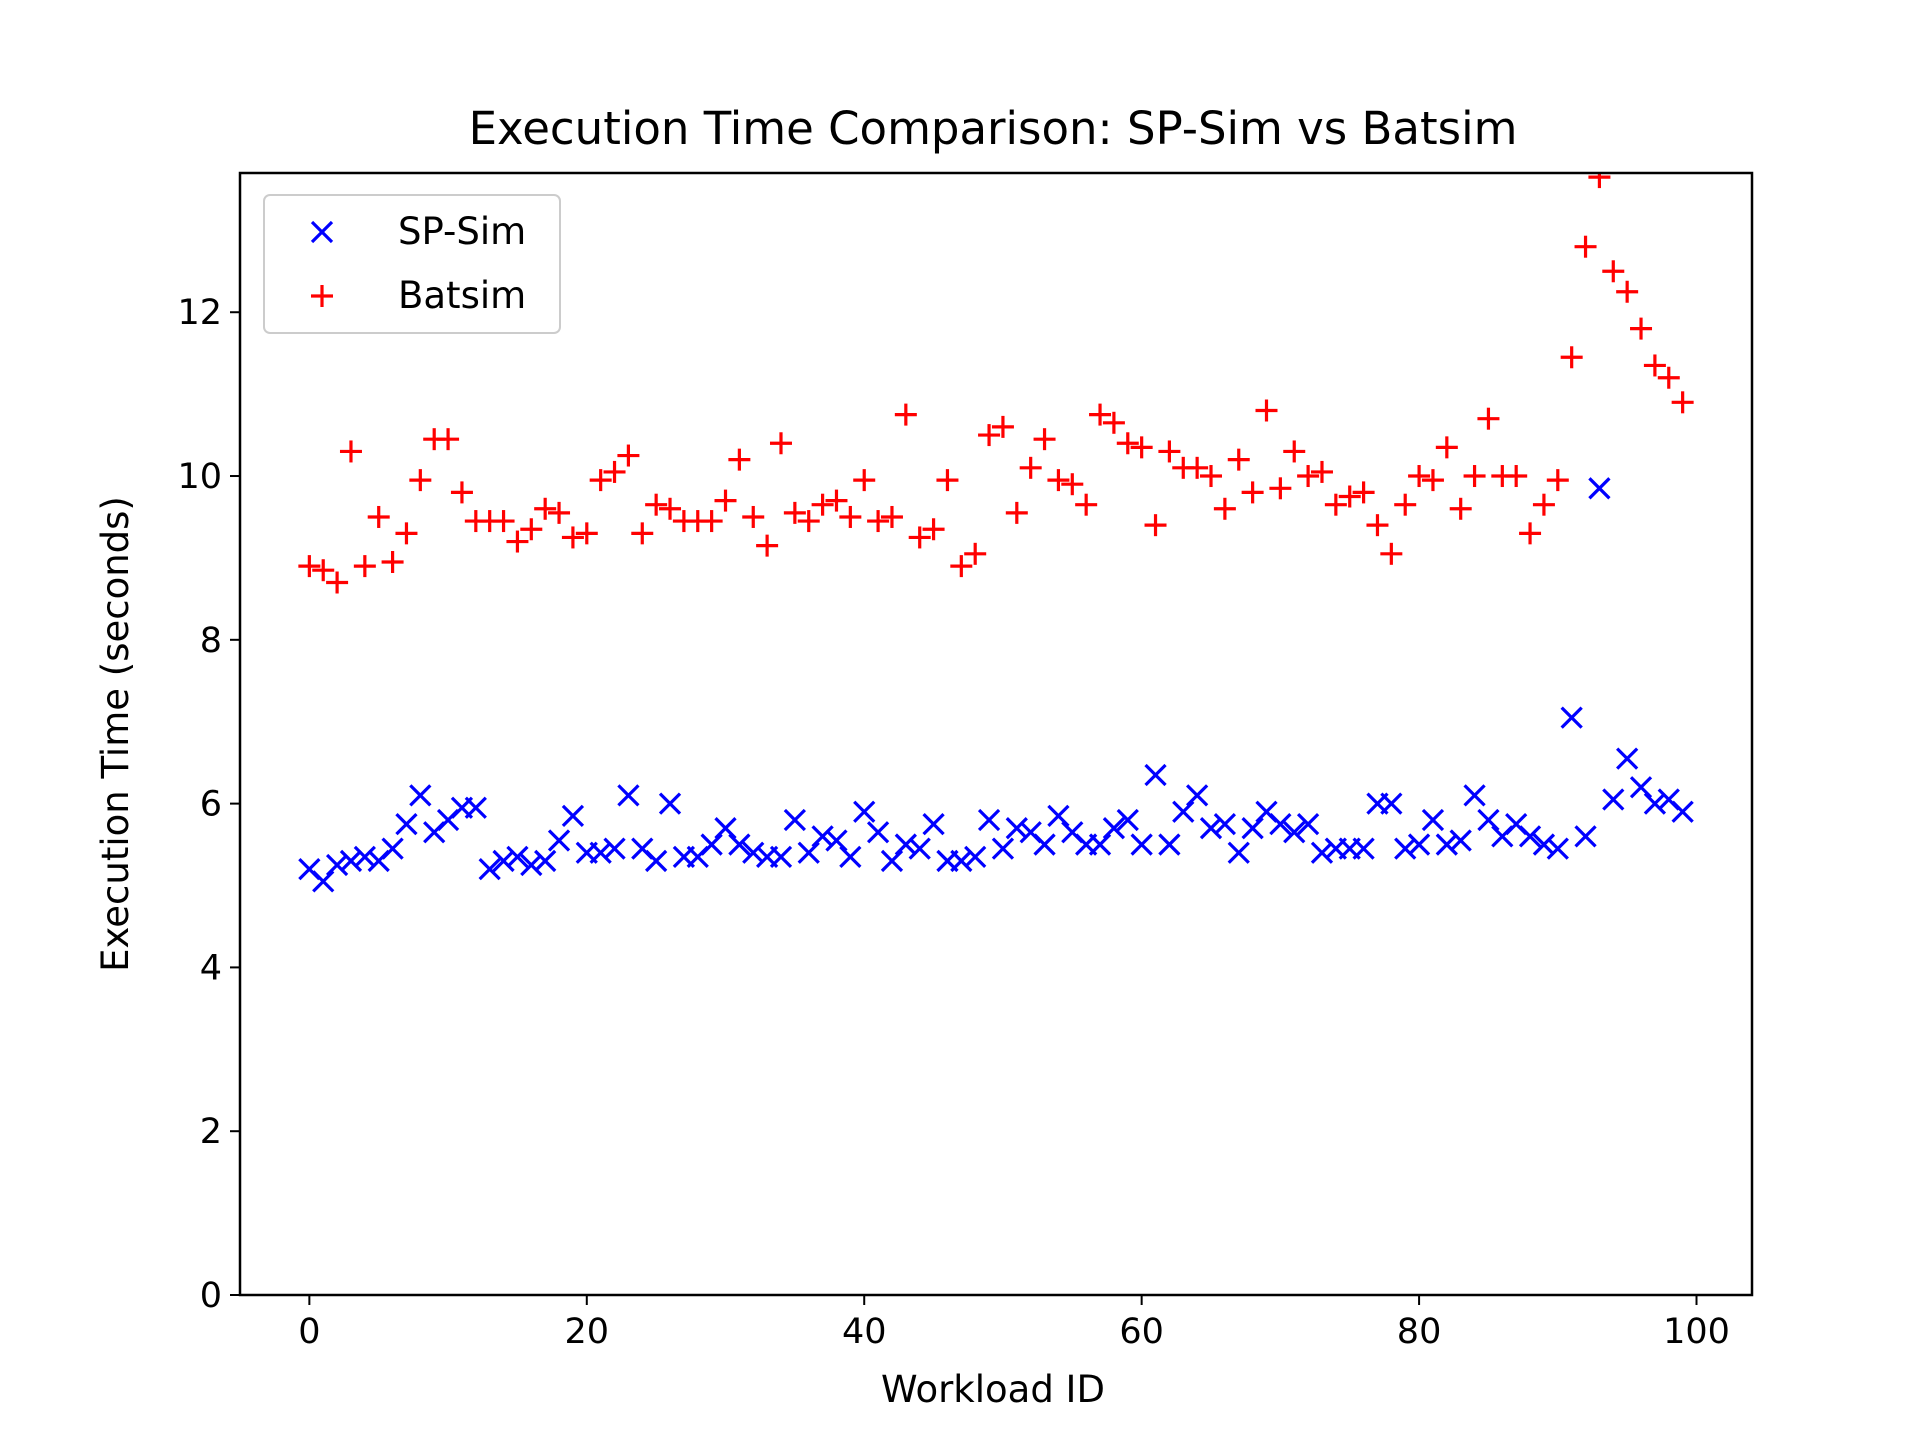 This screenshot has width=1920, height=1440. What do you see at coordinates (199, 477) in the screenshot?
I see `y-tick-label: 10` at bounding box center [199, 477].